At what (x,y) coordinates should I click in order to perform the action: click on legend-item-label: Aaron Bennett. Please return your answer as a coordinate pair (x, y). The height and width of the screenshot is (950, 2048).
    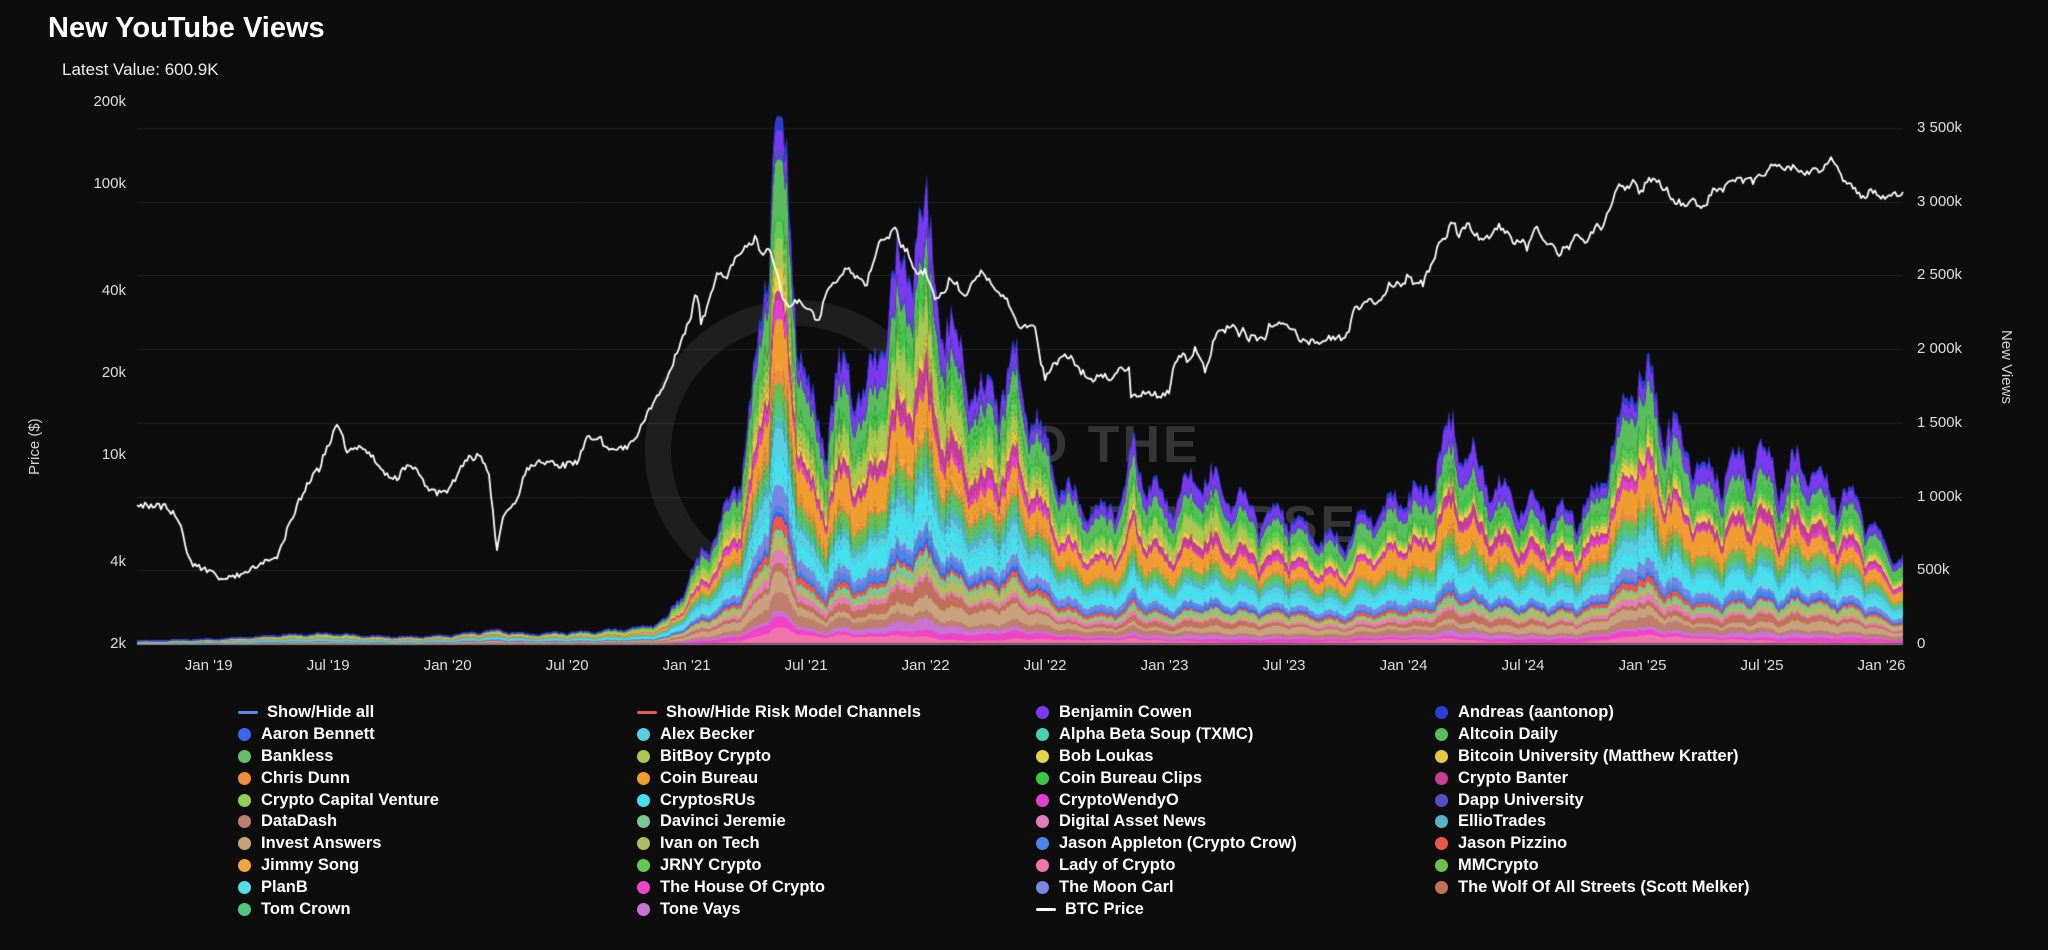
    Looking at the image, I should click on (318, 734).